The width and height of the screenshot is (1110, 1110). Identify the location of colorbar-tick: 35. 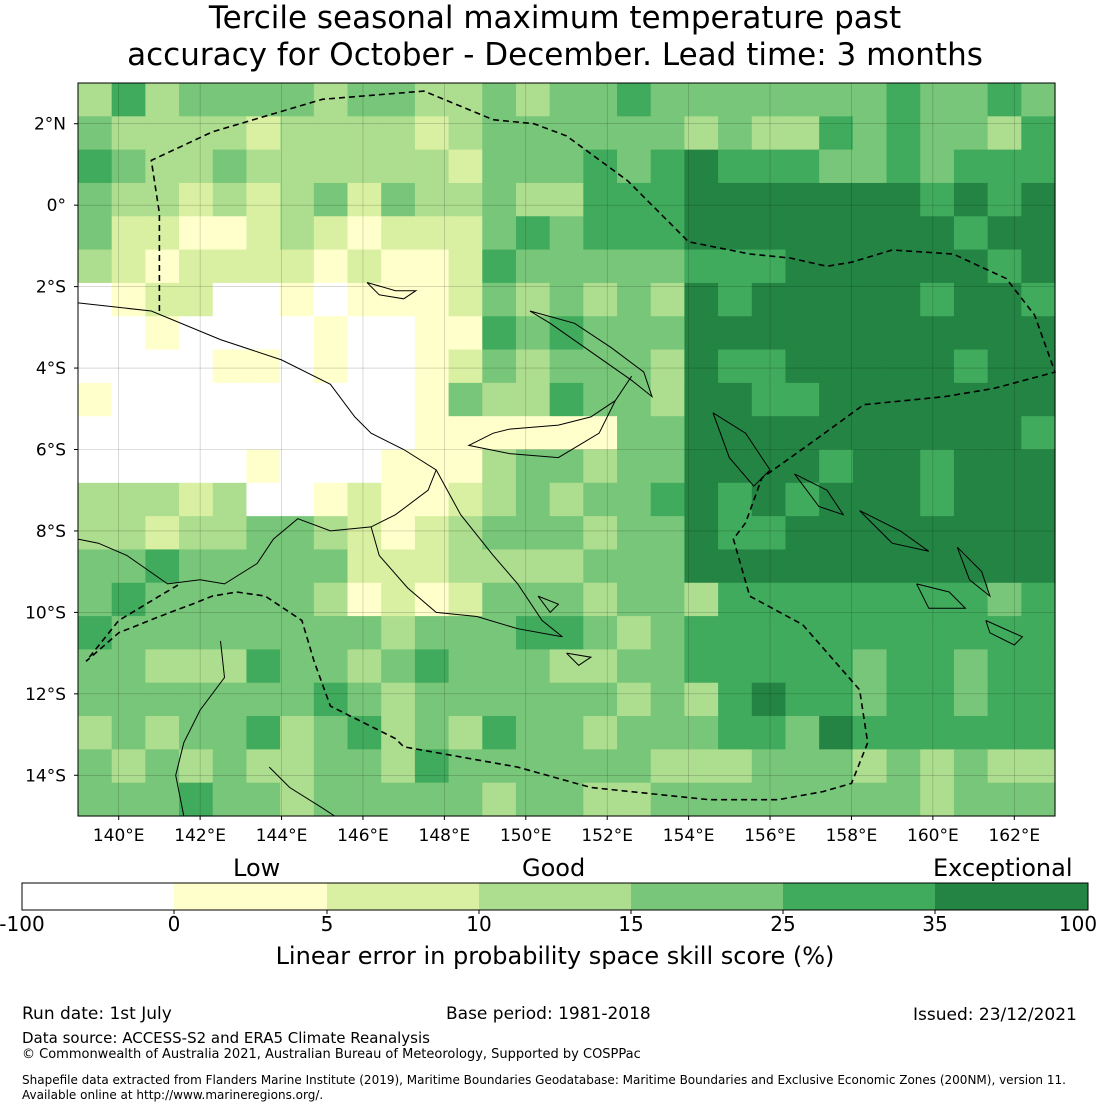
(935, 924).